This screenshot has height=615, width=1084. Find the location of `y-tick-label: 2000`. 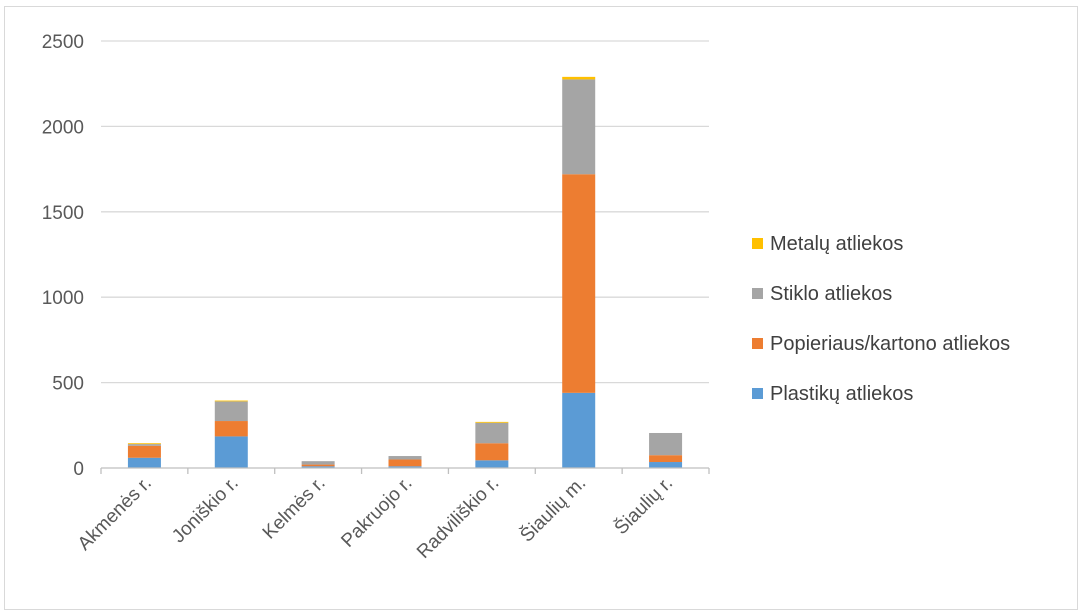

y-tick-label: 2000 is located at coordinates (63, 127).